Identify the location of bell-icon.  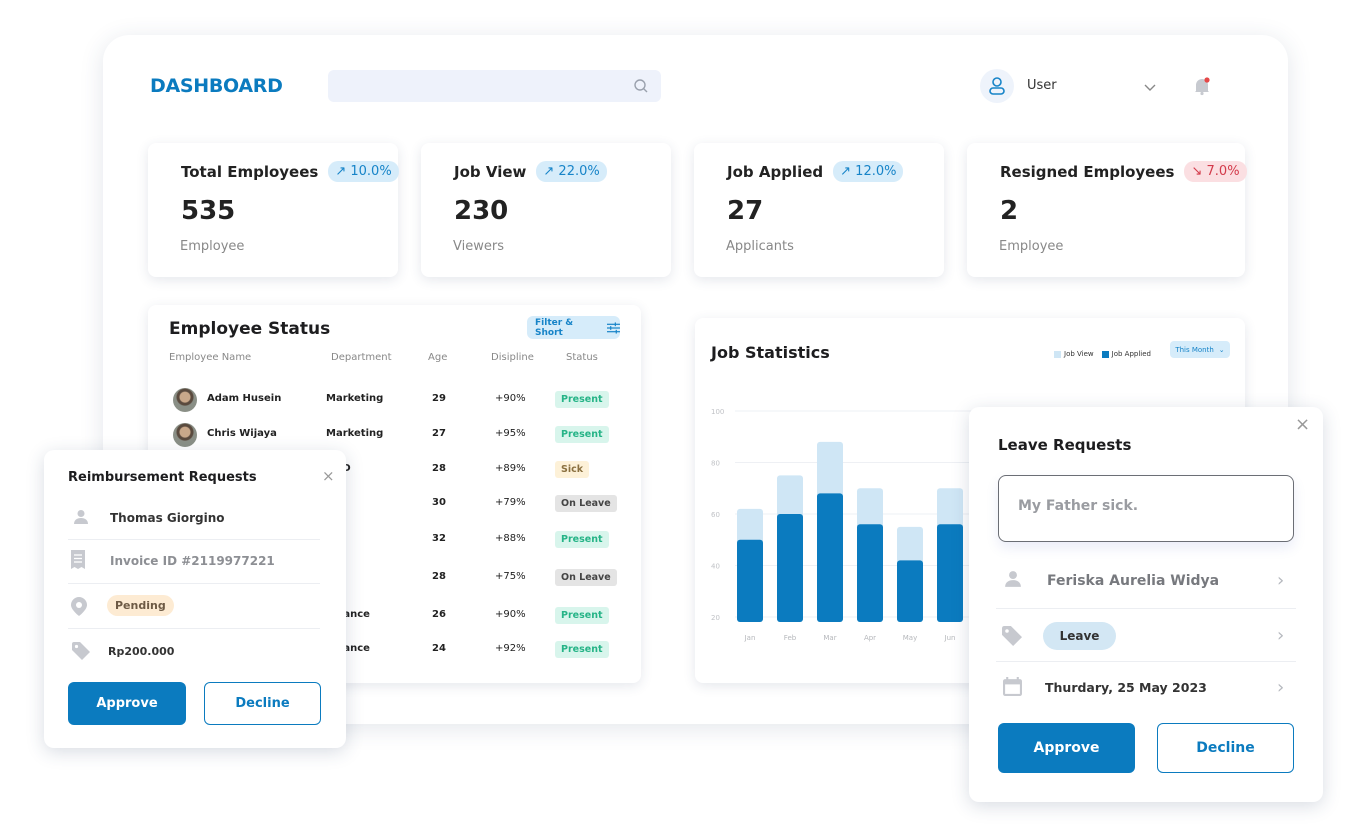
(1202, 86).